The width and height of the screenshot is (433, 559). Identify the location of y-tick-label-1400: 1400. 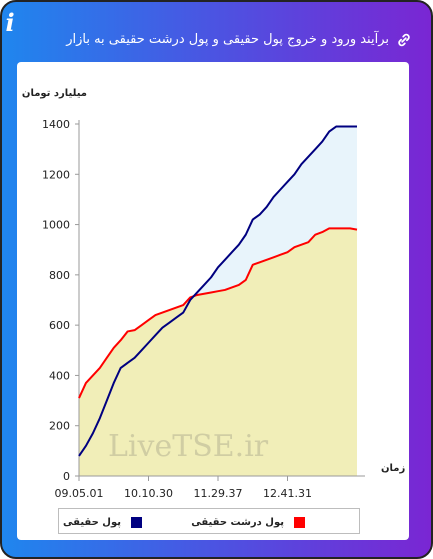
(56, 124).